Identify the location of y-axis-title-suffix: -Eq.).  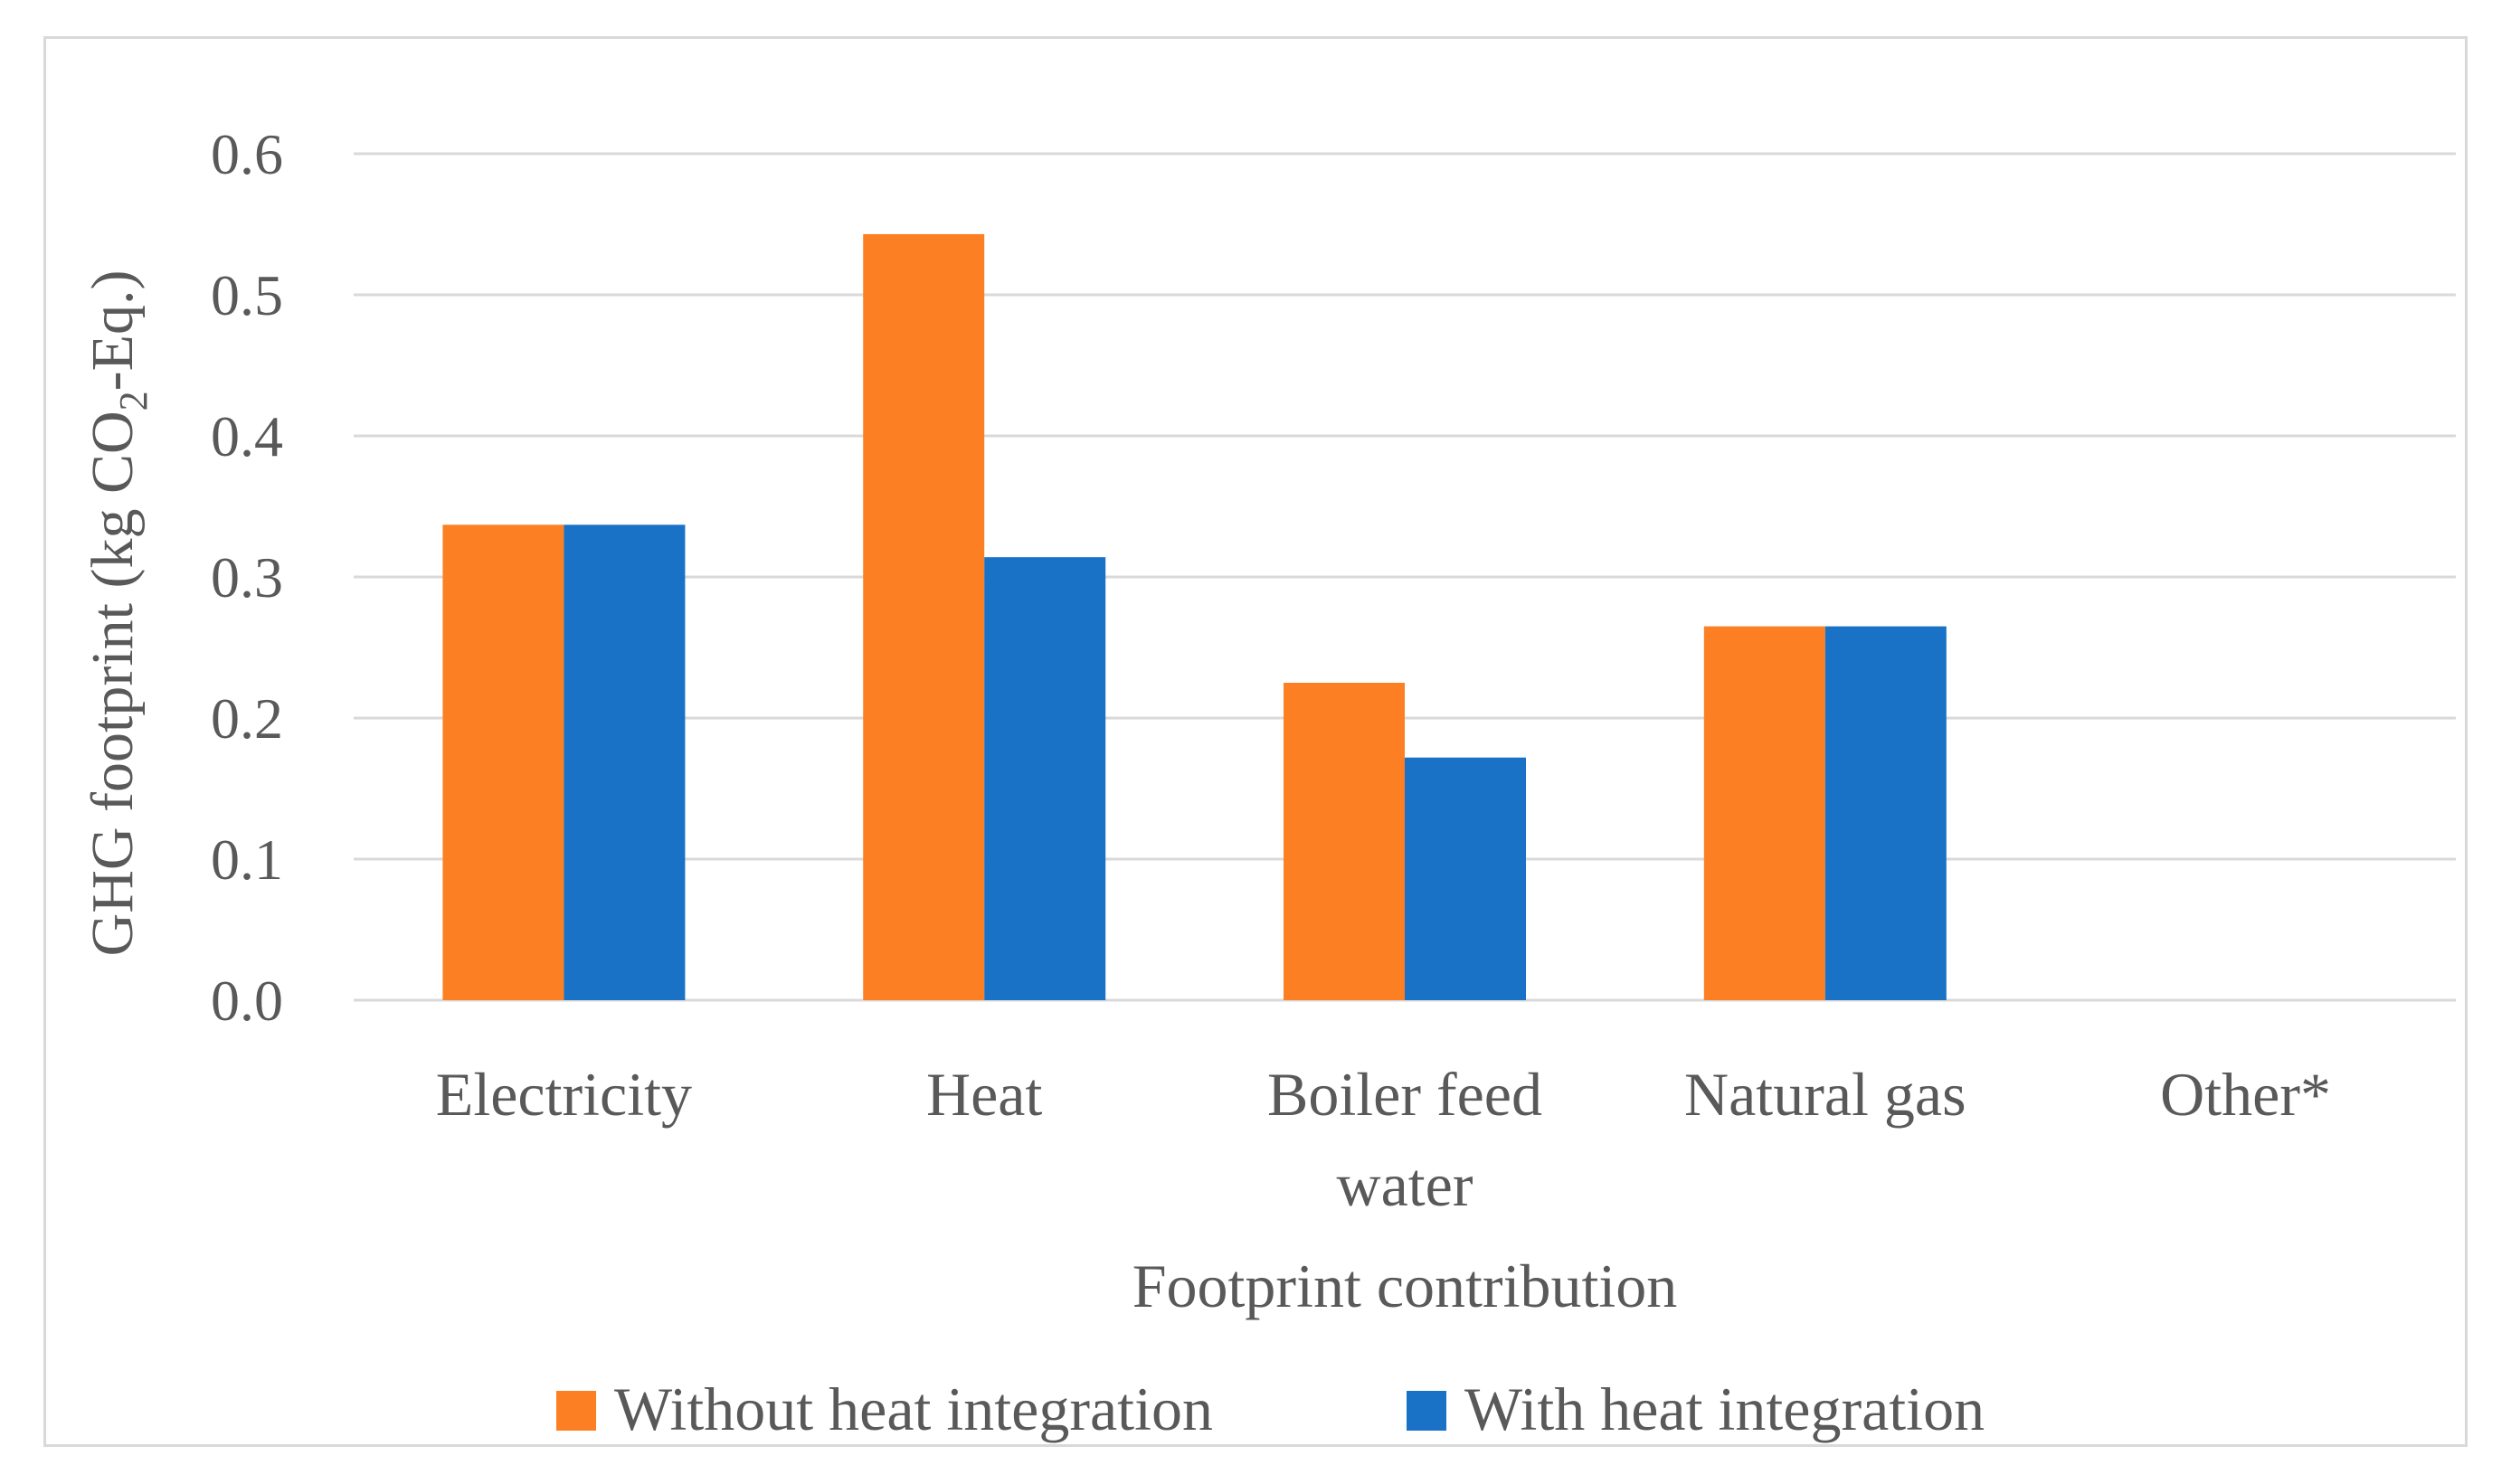
(113, 331).